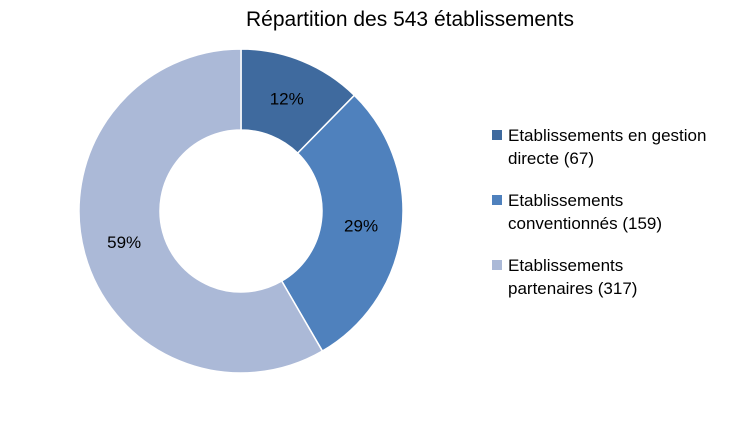  I want to click on legend-label-1-line-2: directe (67), so click(551, 158).